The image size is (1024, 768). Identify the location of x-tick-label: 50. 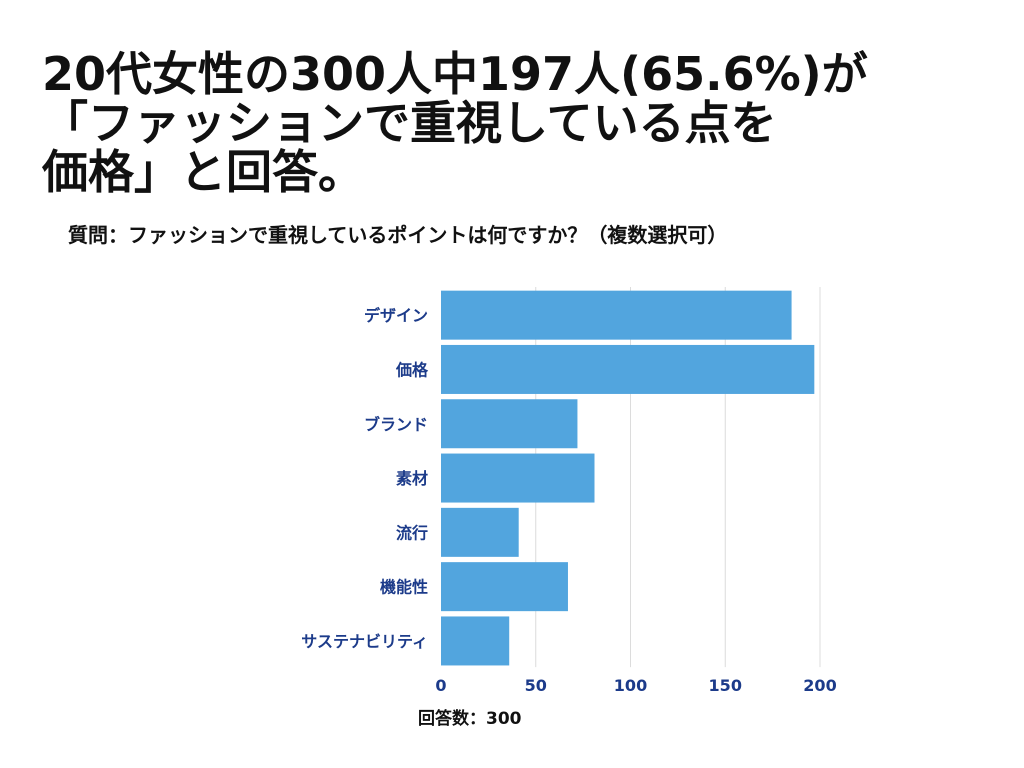
(536, 685).